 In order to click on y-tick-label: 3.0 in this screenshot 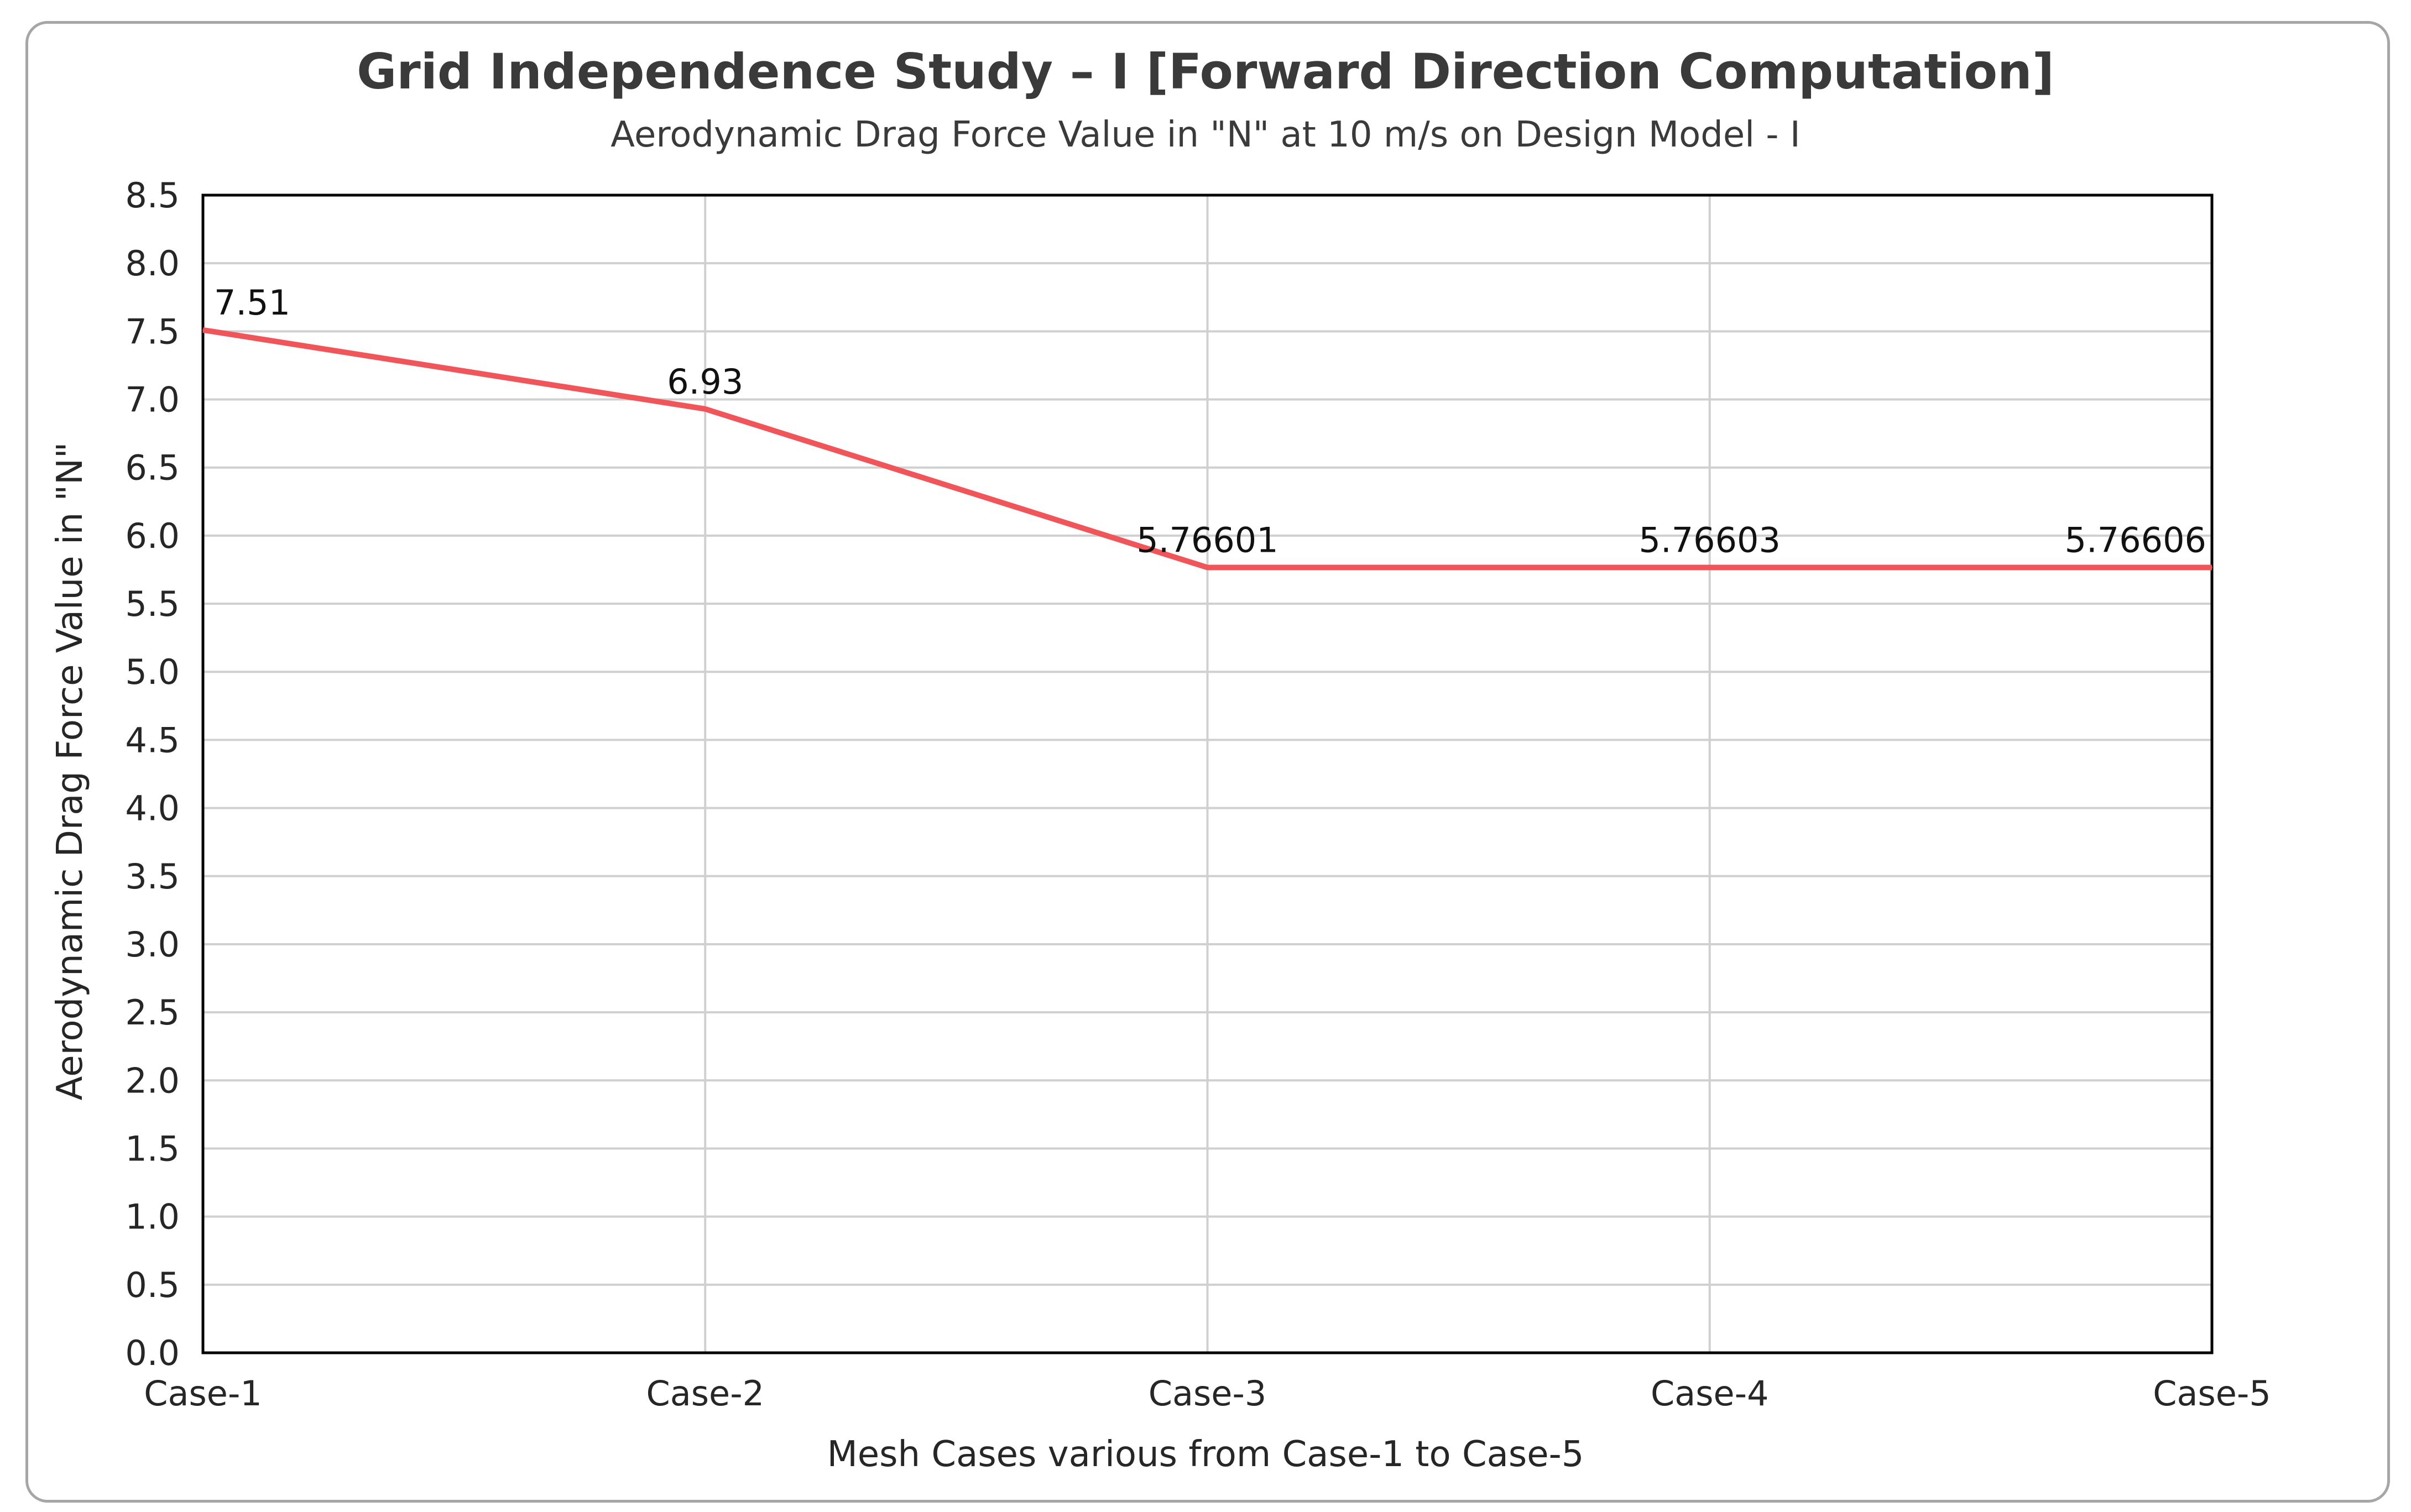, I will do `click(152, 944)`.